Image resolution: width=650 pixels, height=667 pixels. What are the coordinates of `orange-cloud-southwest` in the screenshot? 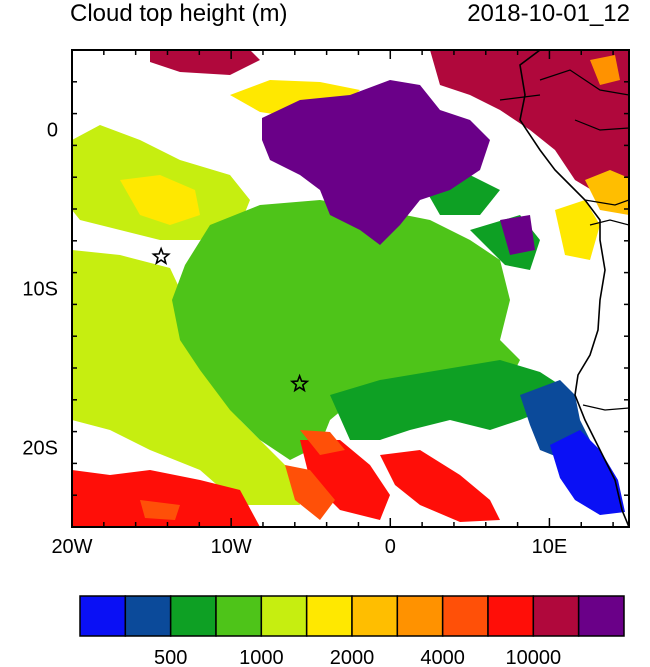 It's located at (160, 510).